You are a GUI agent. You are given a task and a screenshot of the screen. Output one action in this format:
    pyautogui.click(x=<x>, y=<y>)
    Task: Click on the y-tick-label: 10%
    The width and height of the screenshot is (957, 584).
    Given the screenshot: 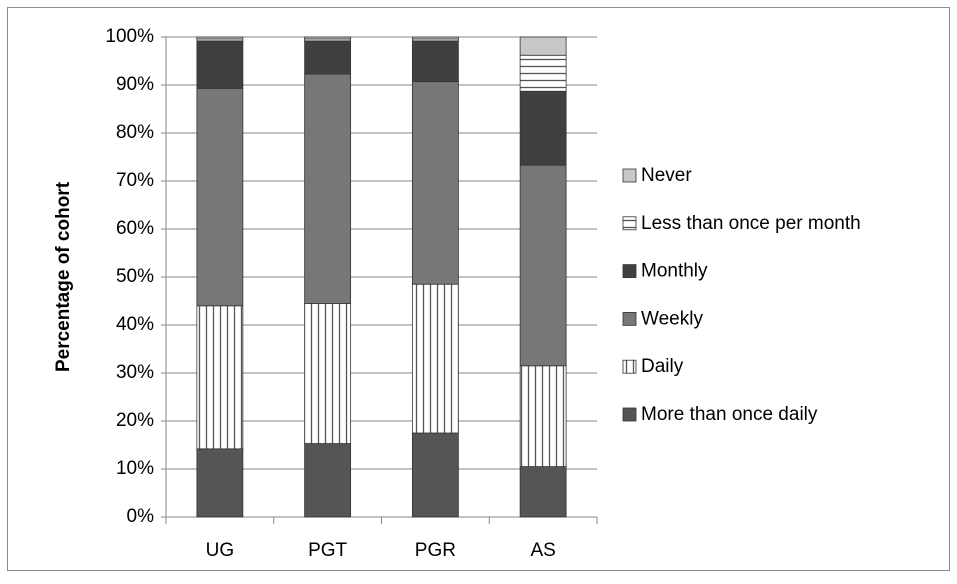 What is the action you would take?
    pyautogui.click(x=135, y=468)
    